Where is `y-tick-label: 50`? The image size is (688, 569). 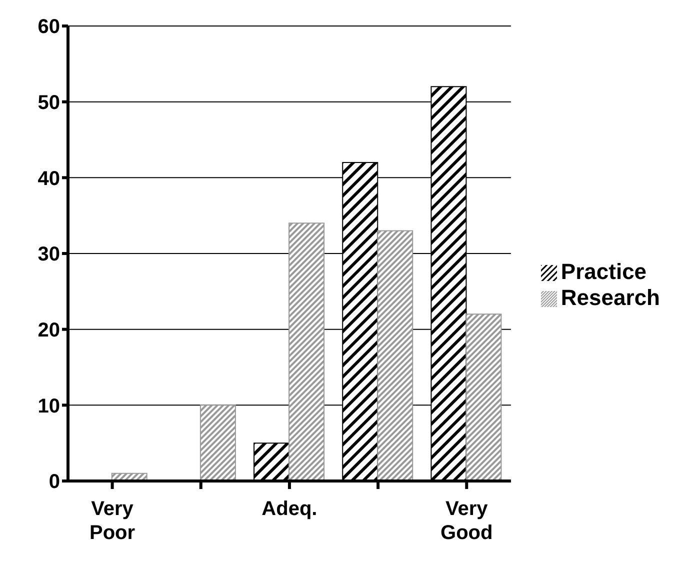
y-tick-label: 50 is located at coordinates (49, 103).